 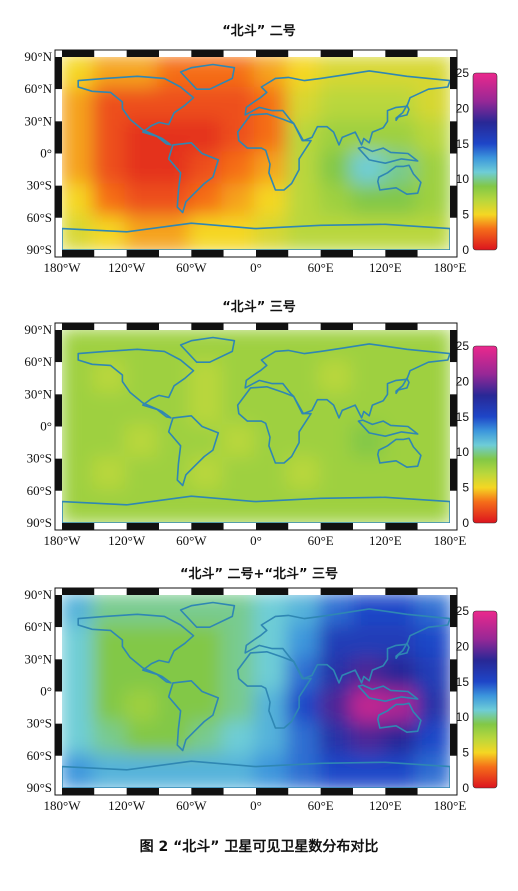 I want to click on colorbar-tick-label: 5, so click(x=465, y=488).